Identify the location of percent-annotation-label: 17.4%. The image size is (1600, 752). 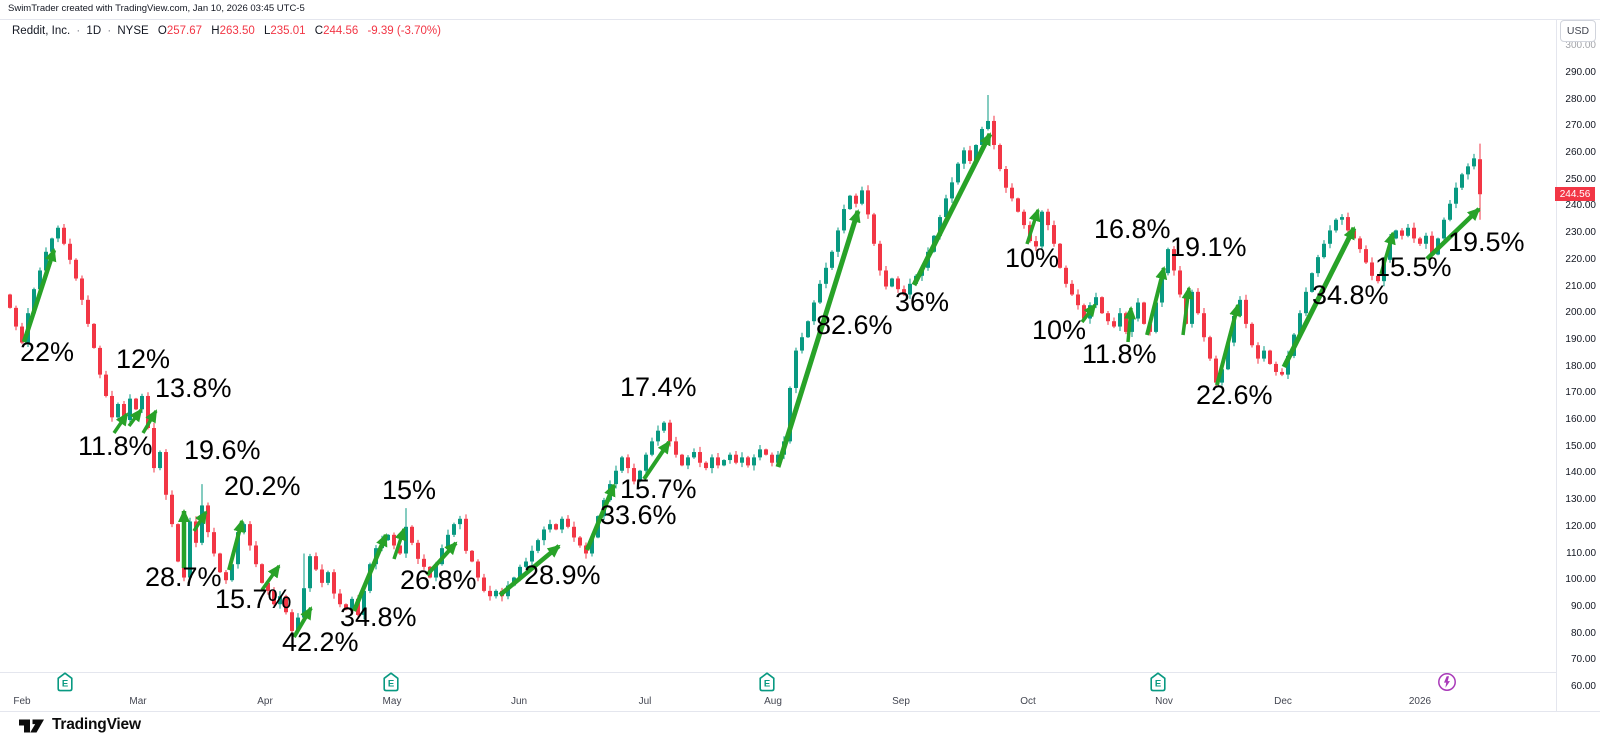
(658, 387).